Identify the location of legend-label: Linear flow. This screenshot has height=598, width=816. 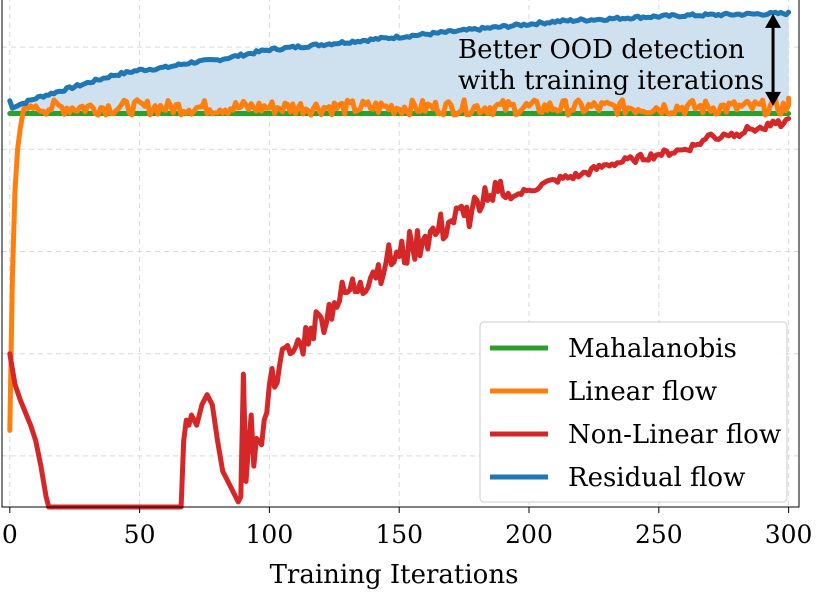
(642, 392).